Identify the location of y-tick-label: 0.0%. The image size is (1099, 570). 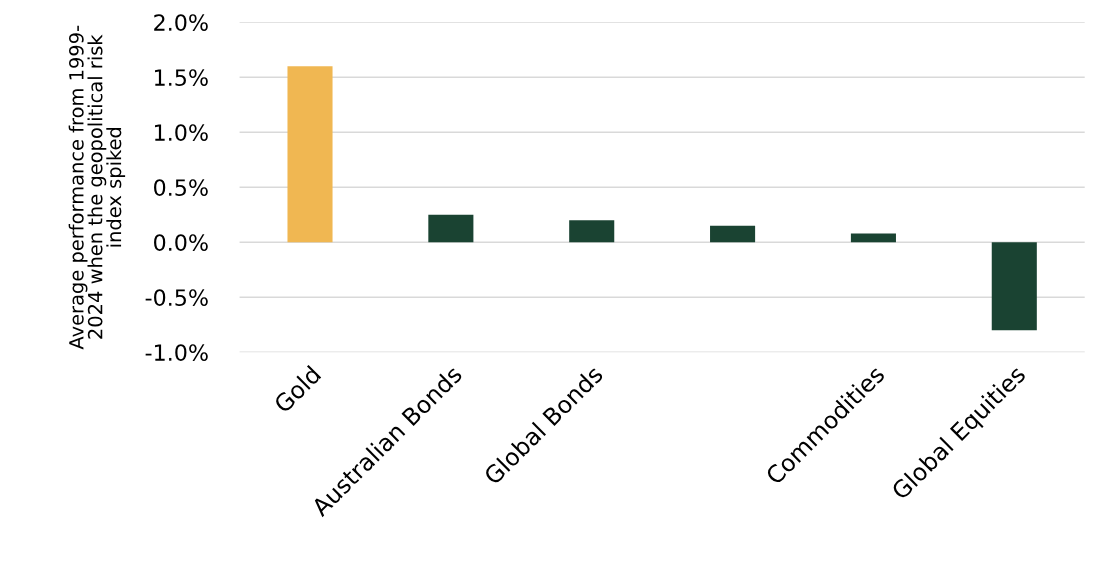
(181, 243).